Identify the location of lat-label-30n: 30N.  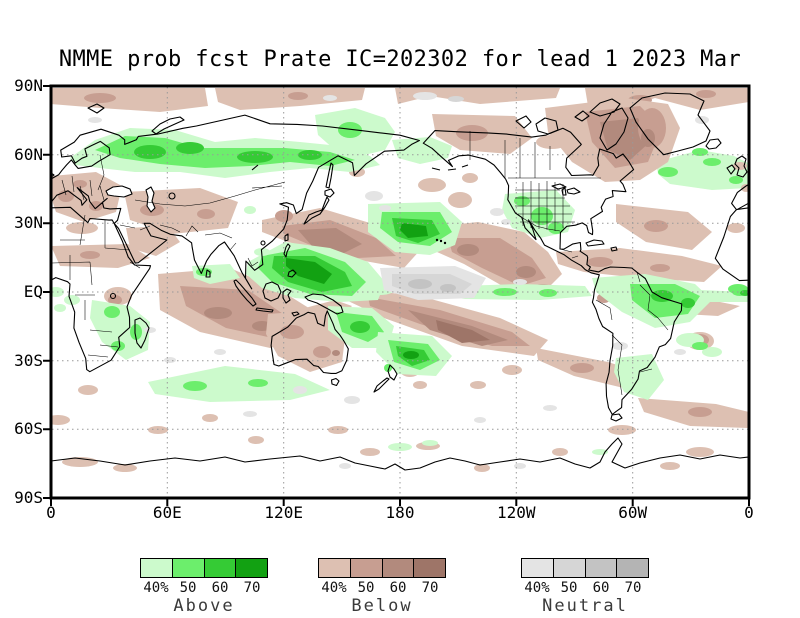
(28, 223).